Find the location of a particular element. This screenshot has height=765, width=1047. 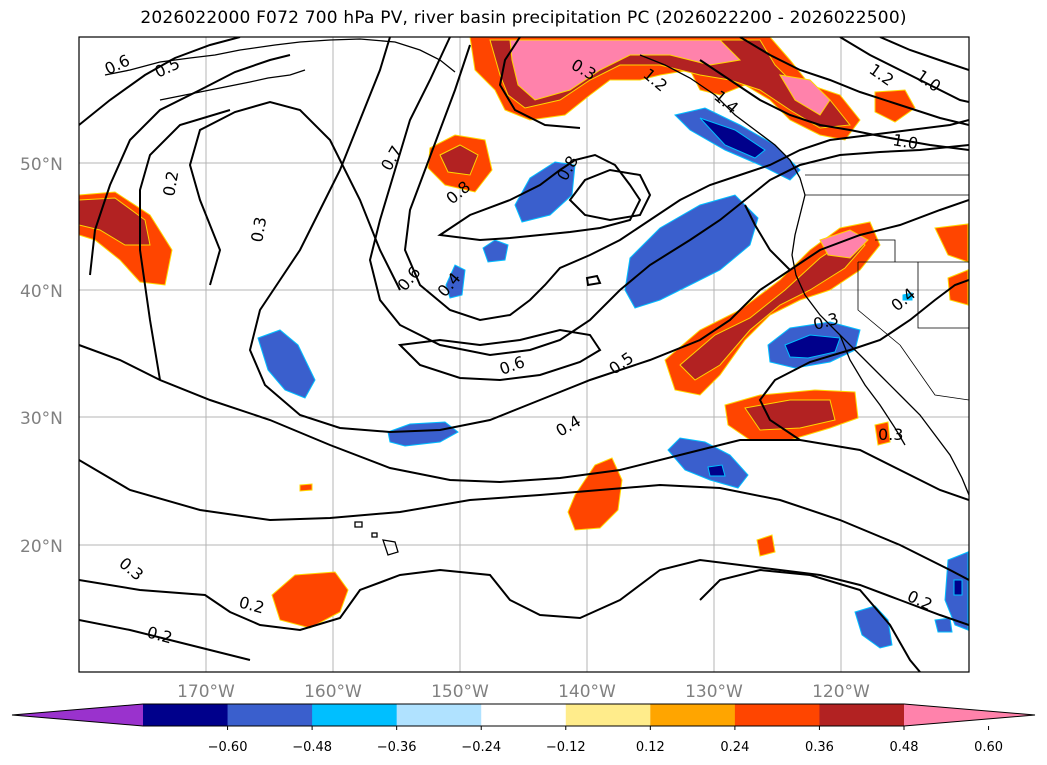

colorbar-tick-label: −0.60 is located at coordinates (228, 747).